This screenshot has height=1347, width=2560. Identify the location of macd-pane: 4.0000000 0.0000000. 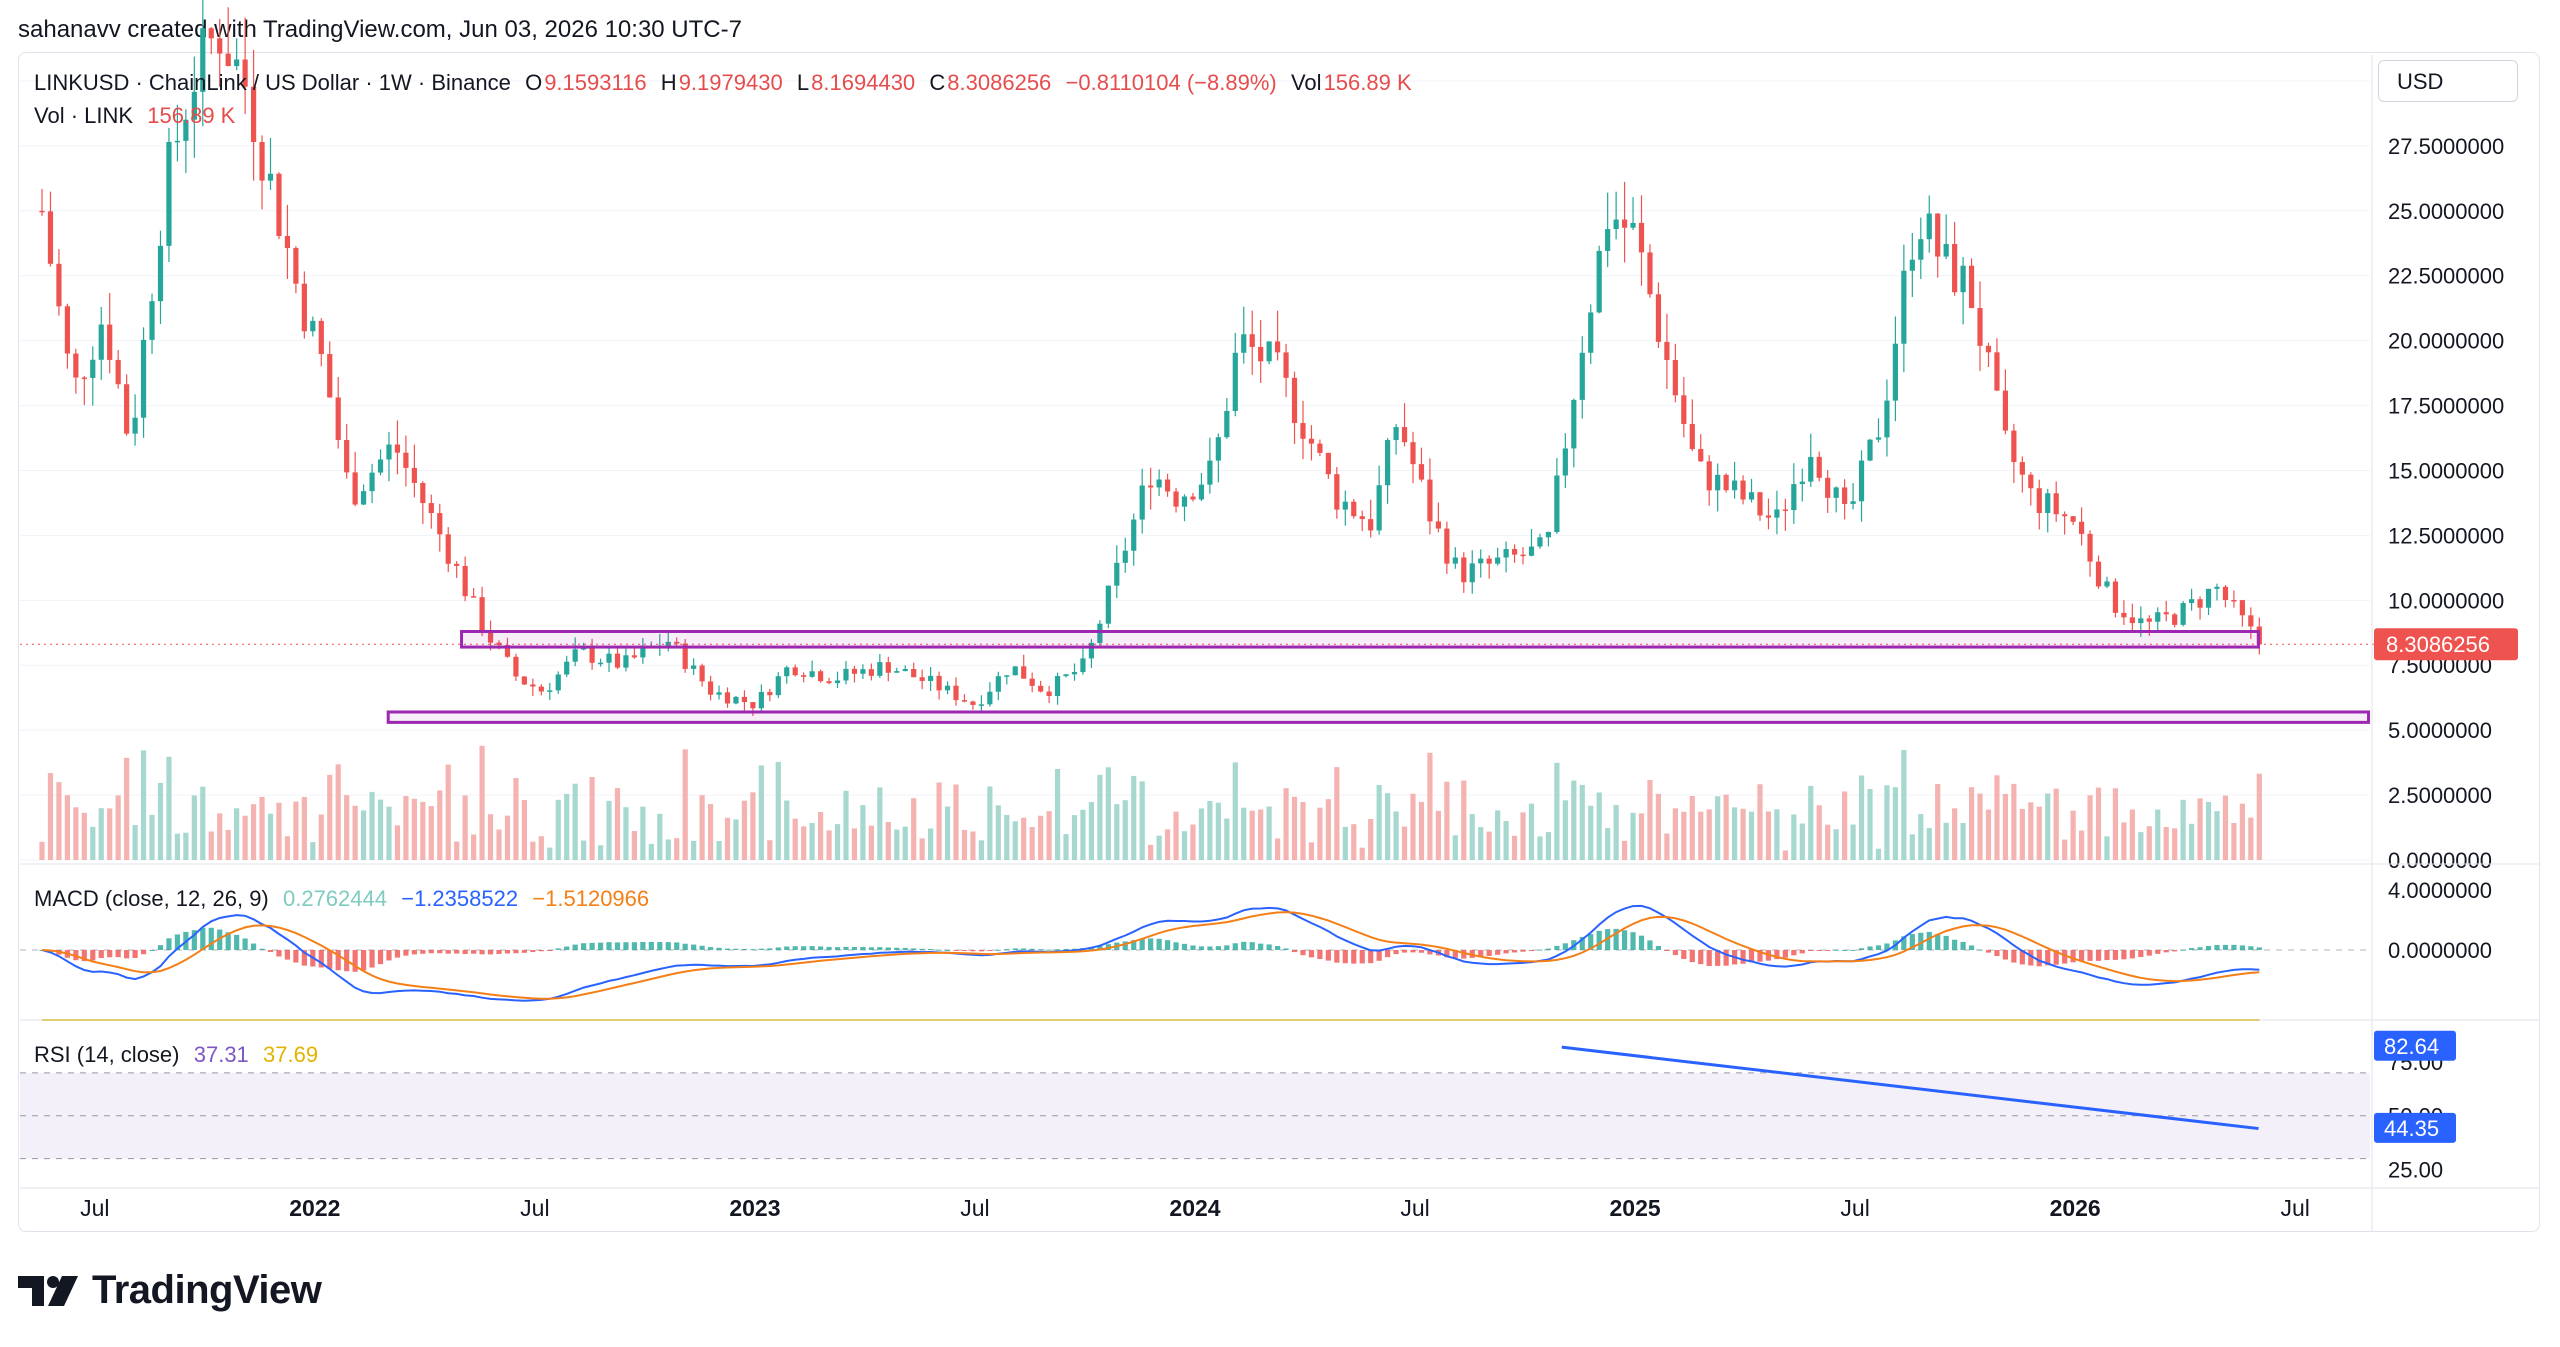
(1256, 940).